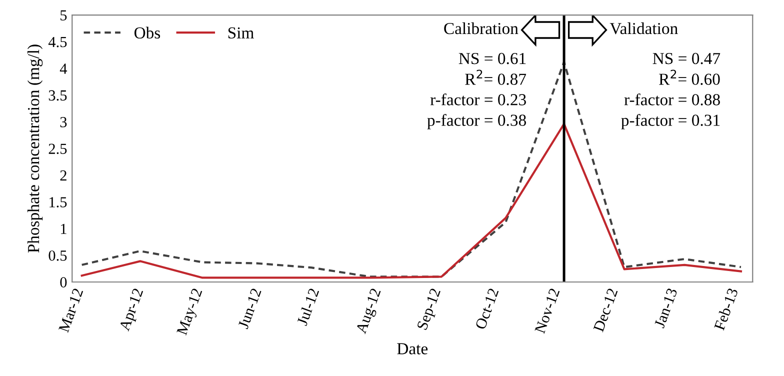 The width and height of the screenshot is (784, 376). What do you see at coordinates (58, 202) in the screenshot?
I see `y-tick-label: 1.5` at bounding box center [58, 202].